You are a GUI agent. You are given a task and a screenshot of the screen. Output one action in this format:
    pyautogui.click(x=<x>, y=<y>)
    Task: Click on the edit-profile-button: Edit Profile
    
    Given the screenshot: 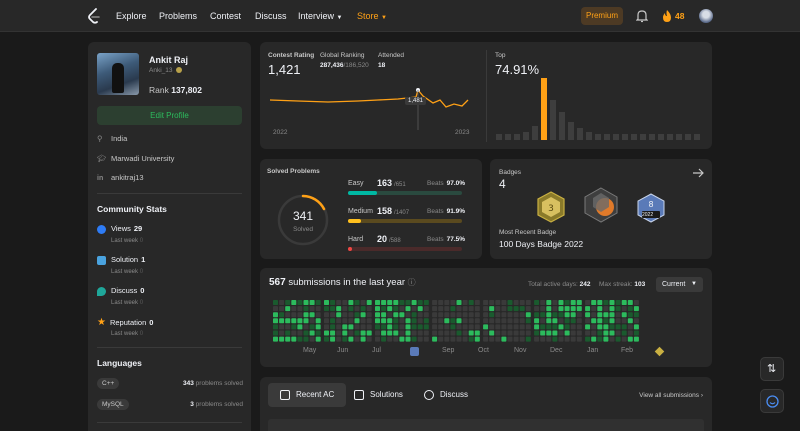 What is the action you would take?
    pyautogui.click(x=169, y=115)
    